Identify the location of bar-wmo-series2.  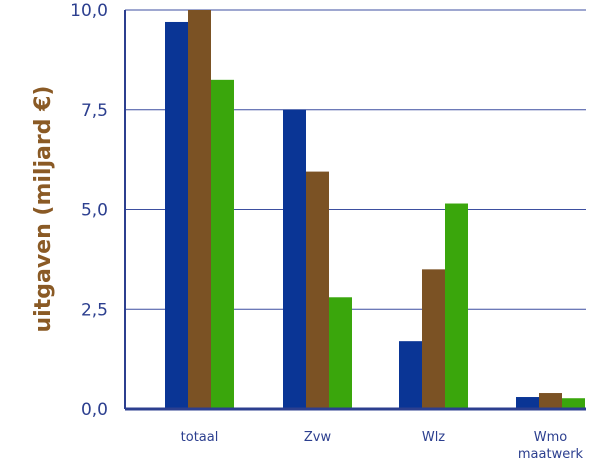
(550, 401).